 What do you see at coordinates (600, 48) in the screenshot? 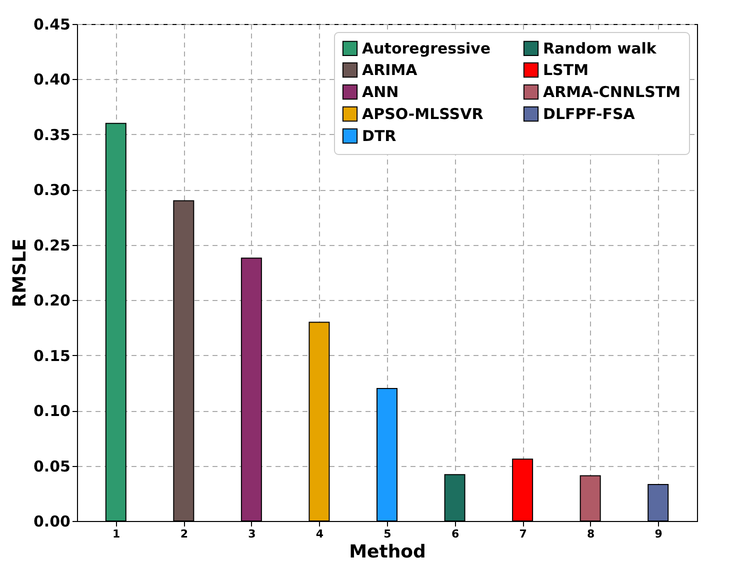
I see `legend-label: Random walk` at bounding box center [600, 48].